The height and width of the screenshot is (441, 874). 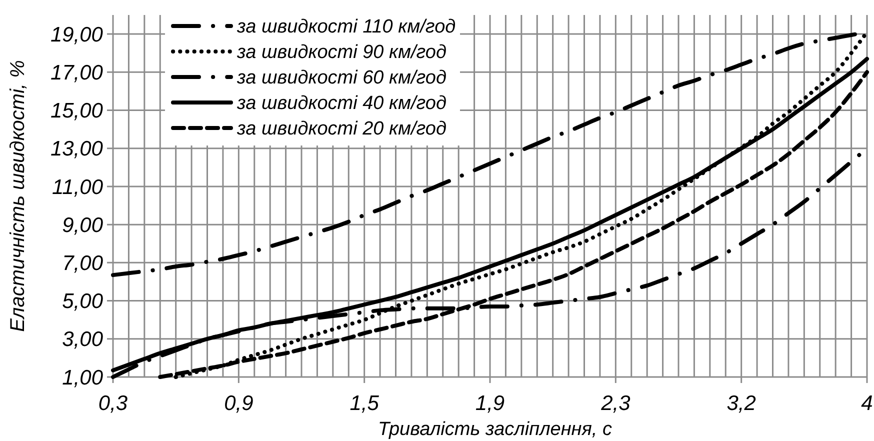 What do you see at coordinates (341, 103) in the screenshot?
I see `legend-label: за швидкості 40 км/год` at bounding box center [341, 103].